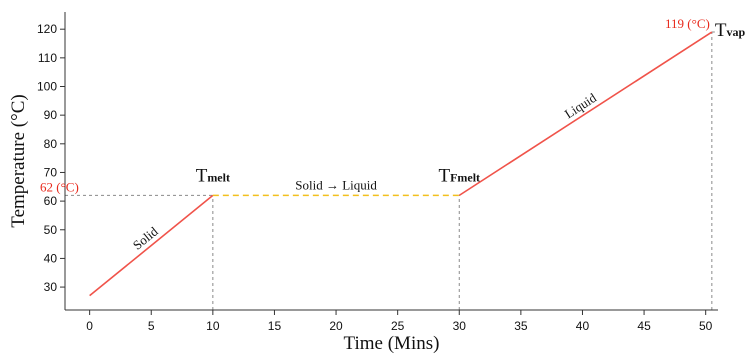  What do you see at coordinates (18, 160) in the screenshot?
I see `y-axis-title: Temperature (°C)` at bounding box center [18, 160].